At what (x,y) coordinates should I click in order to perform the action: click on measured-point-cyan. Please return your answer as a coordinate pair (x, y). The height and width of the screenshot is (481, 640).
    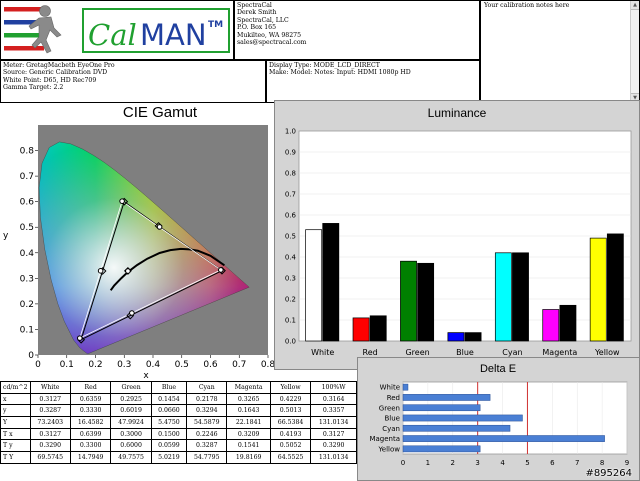
    Looking at the image, I should click on (100, 271).